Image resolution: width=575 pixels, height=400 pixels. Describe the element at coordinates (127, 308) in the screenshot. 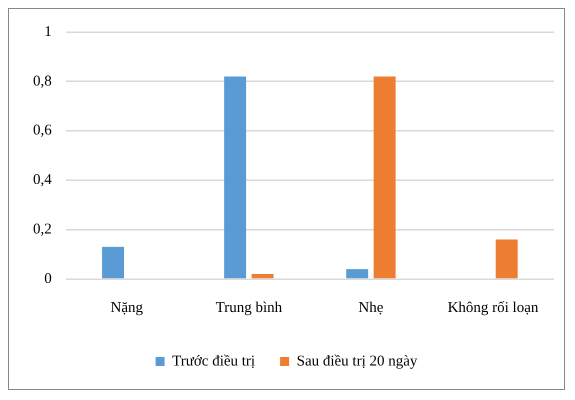

I see `x-tick-label: Nặng` at that location.